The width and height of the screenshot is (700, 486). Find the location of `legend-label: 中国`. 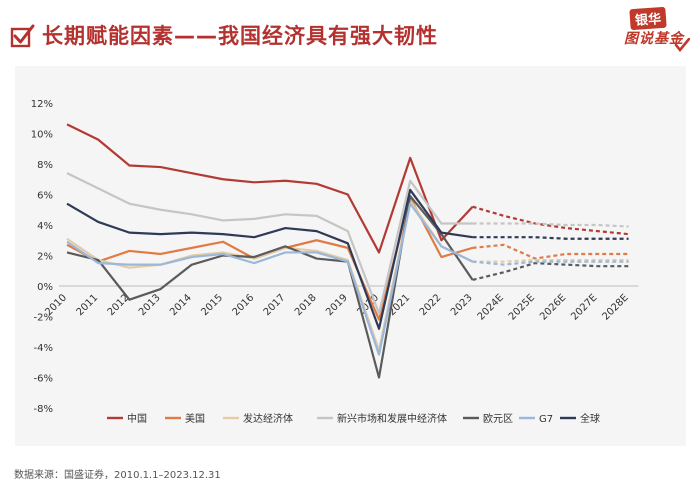

legend-label: 中国 is located at coordinates (137, 418).